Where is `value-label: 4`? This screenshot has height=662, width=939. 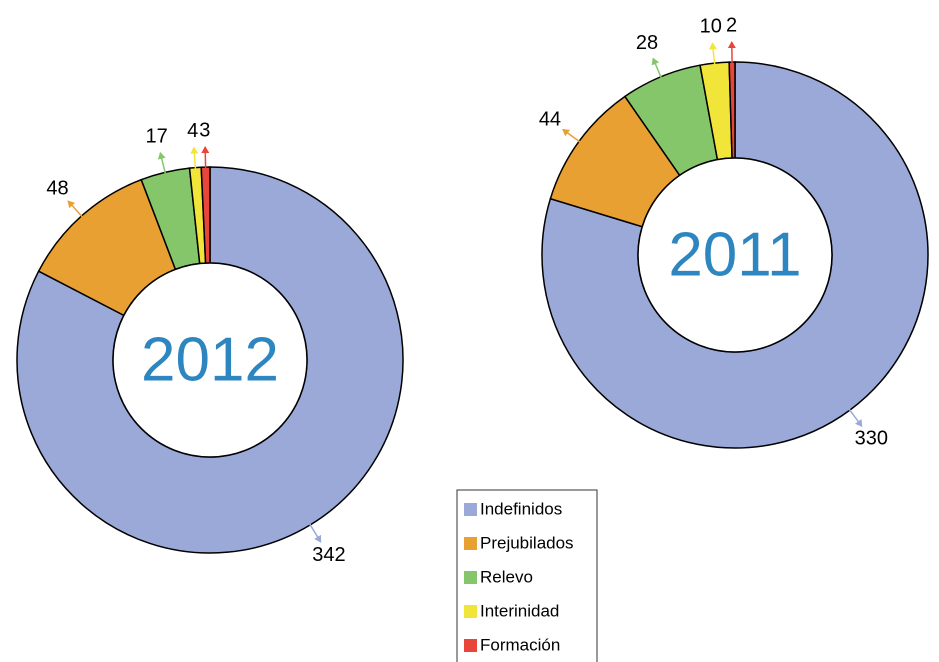 value-label: 4 is located at coordinates (192, 131).